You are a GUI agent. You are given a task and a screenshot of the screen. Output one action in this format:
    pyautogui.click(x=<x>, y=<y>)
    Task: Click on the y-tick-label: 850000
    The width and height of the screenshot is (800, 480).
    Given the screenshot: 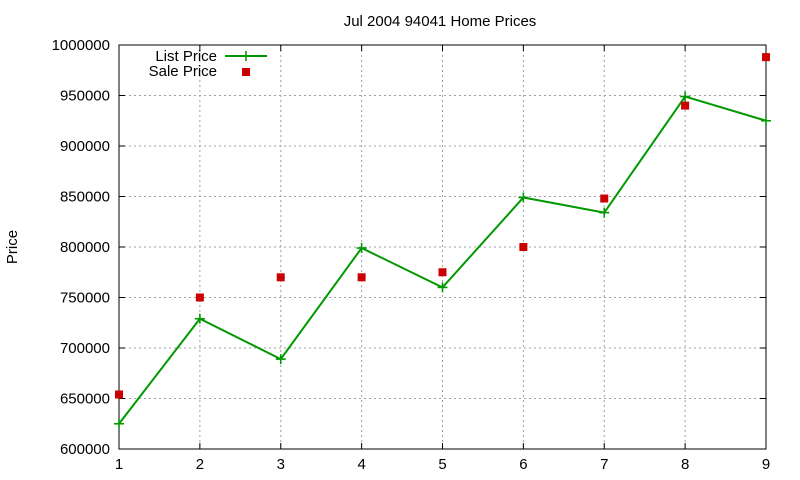 What is the action you would take?
    pyautogui.click(x=85, y=197)
    